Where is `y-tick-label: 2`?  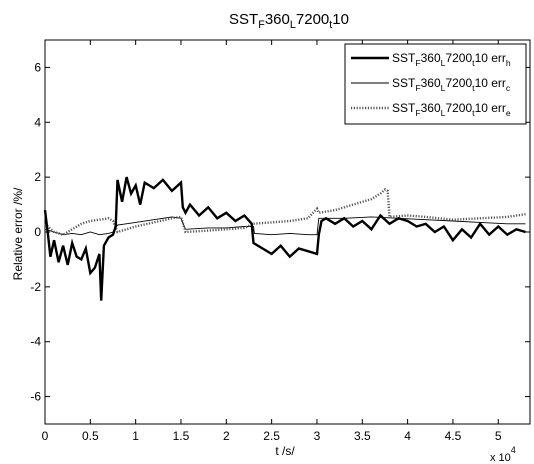
y-tick-label: 2 is located at coordinates (37, 177).